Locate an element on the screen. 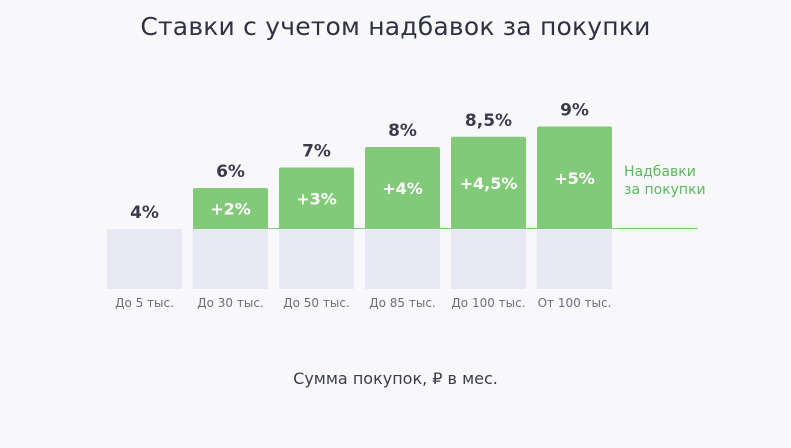  bonus-label: +3% is located at coordinates (316, 198).